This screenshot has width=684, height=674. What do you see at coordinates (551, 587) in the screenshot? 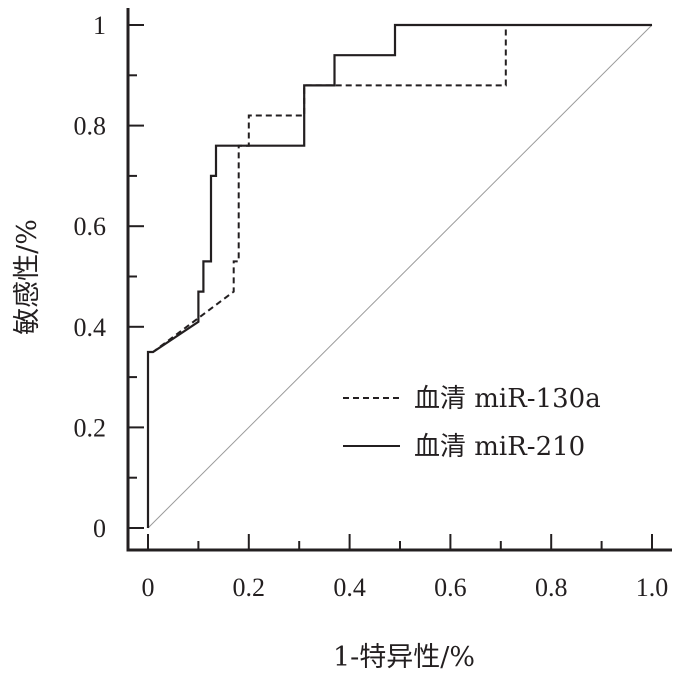
I see `x-tick-label: 0.8` at bounding box center [551, 587].